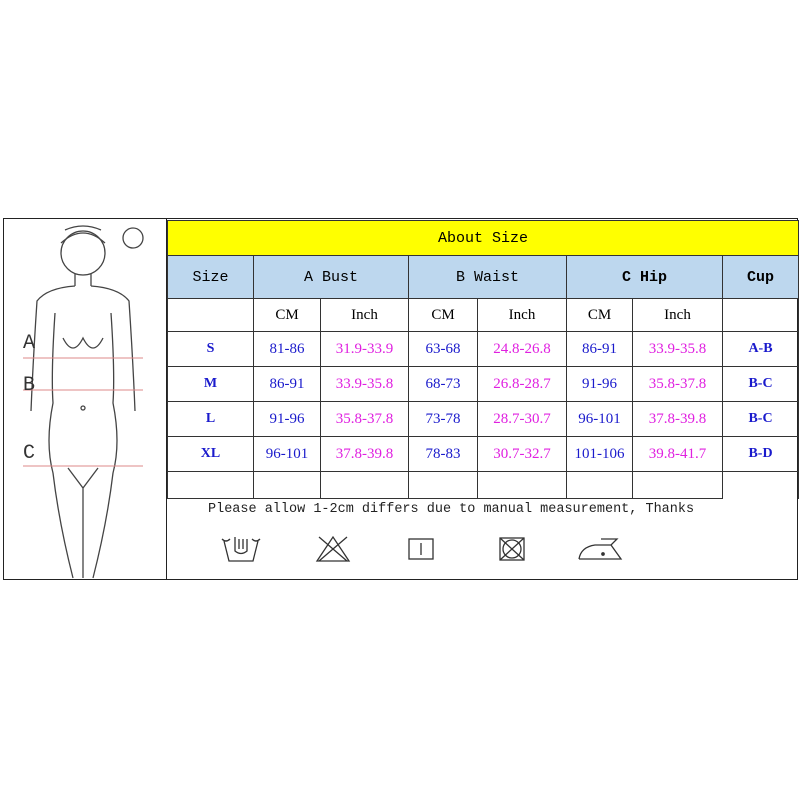  Describe the element at coordinates (443, 419) in the screenshot. I see `cell-waist-cm: 73-78` at that location.